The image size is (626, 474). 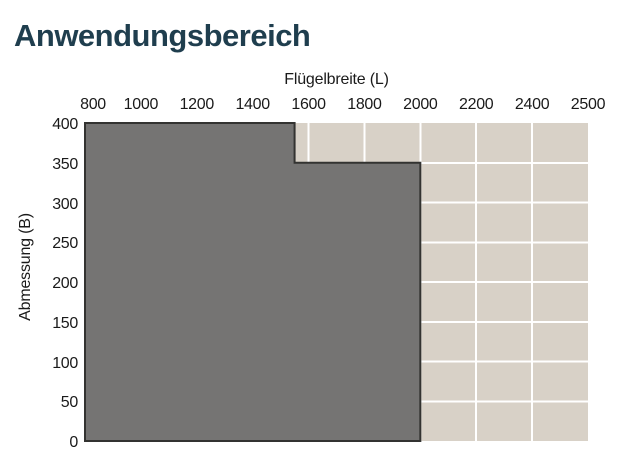 What do you see at coordinates (308, 104) in the screenshot?
I see `x-tick-label: 1600` at bounding box center [308, 104].